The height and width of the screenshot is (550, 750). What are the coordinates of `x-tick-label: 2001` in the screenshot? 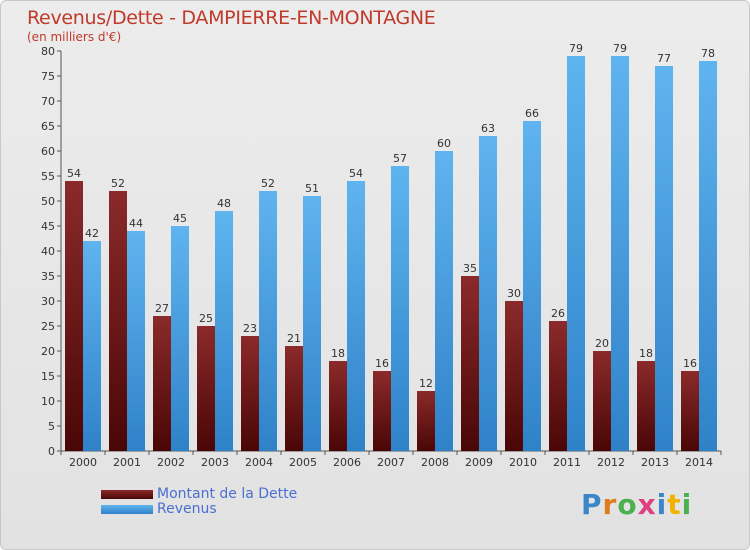 It's located at (127, 462).